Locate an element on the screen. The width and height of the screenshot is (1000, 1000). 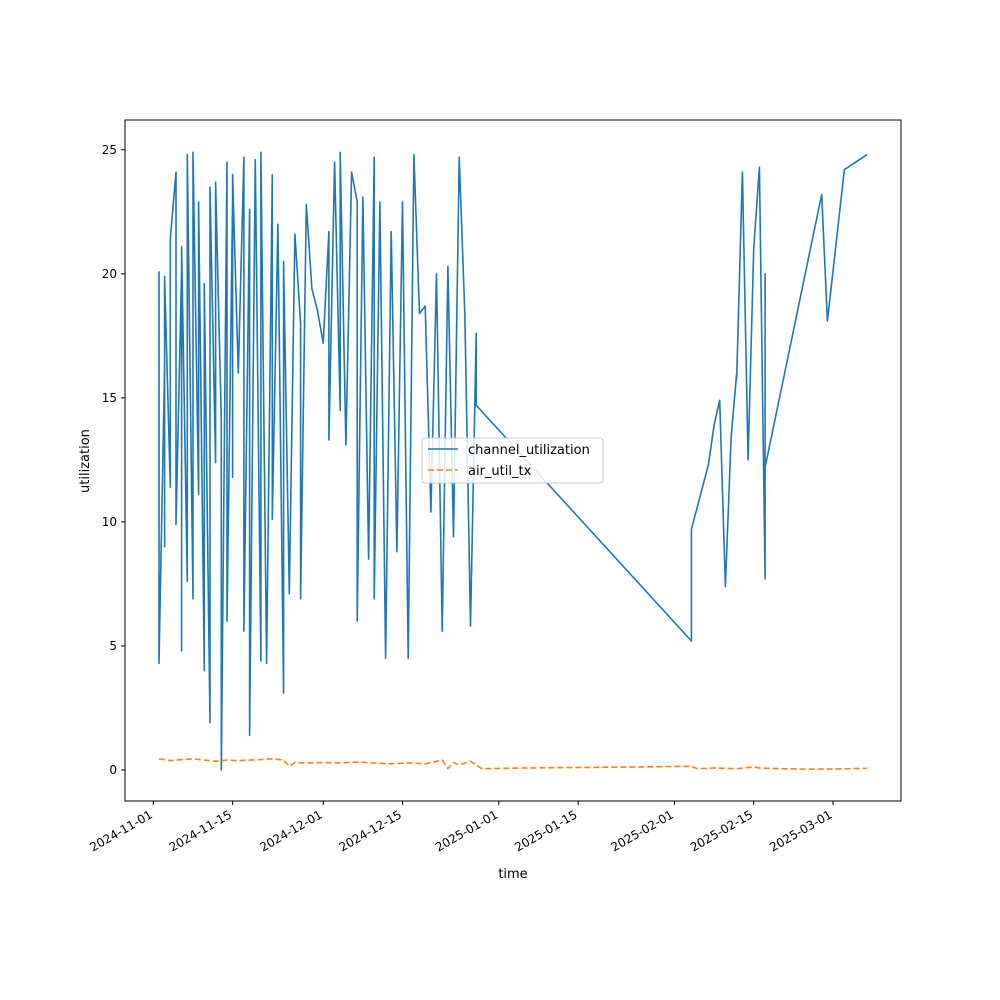
x-axis-label: time is located at coordinates (512, 874).